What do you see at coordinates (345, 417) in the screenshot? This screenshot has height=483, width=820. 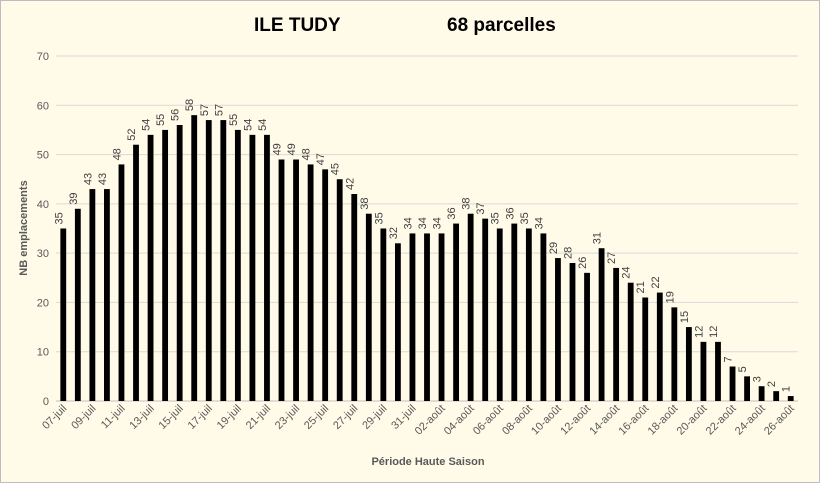 I see `x-tick-label: 27-juil` at bounding box center [345, 417].